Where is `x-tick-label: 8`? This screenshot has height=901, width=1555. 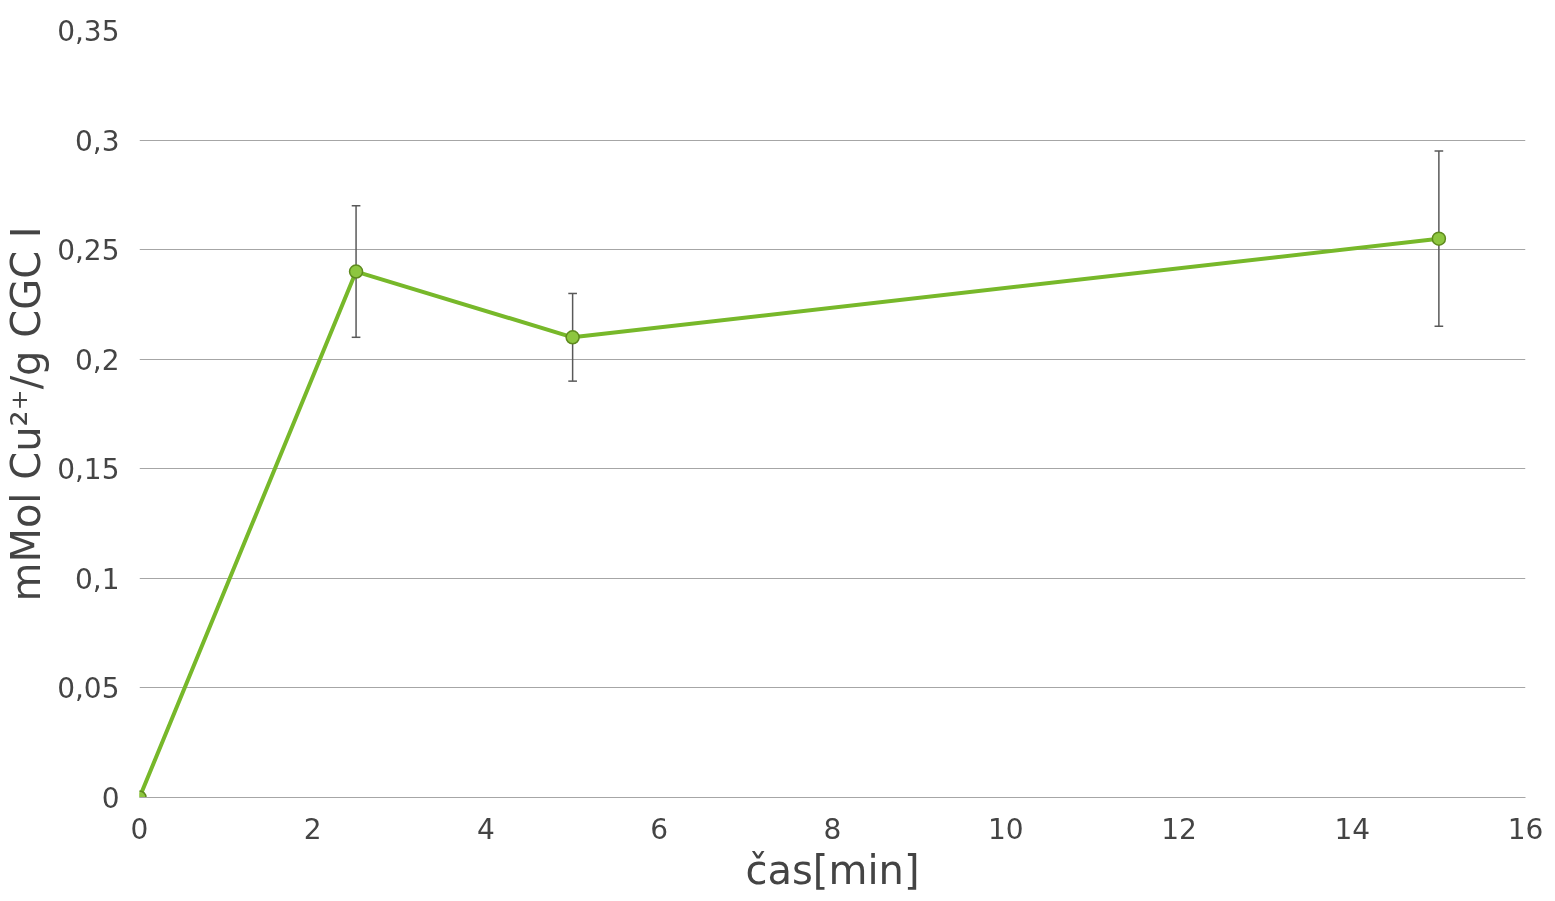
x-tick-label: 8 is located at coordinates (832, 829).